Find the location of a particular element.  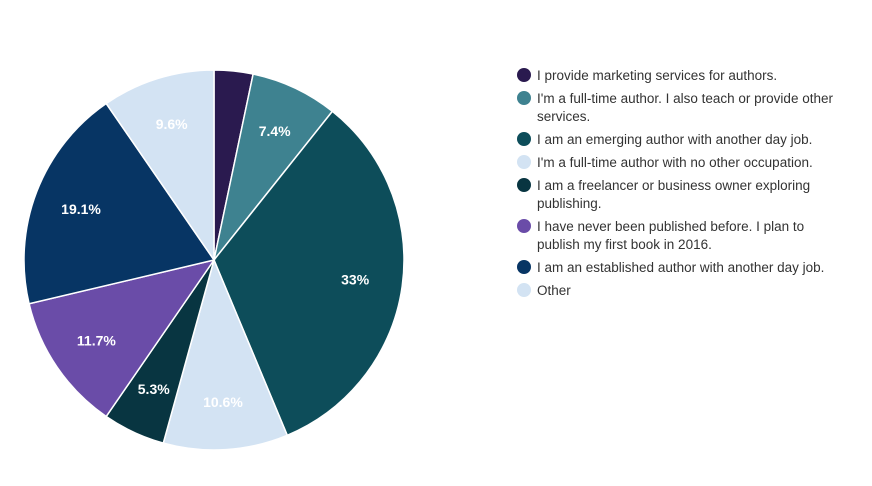

pie-slice-label-3: 33% is located at coordinates (355, 280).